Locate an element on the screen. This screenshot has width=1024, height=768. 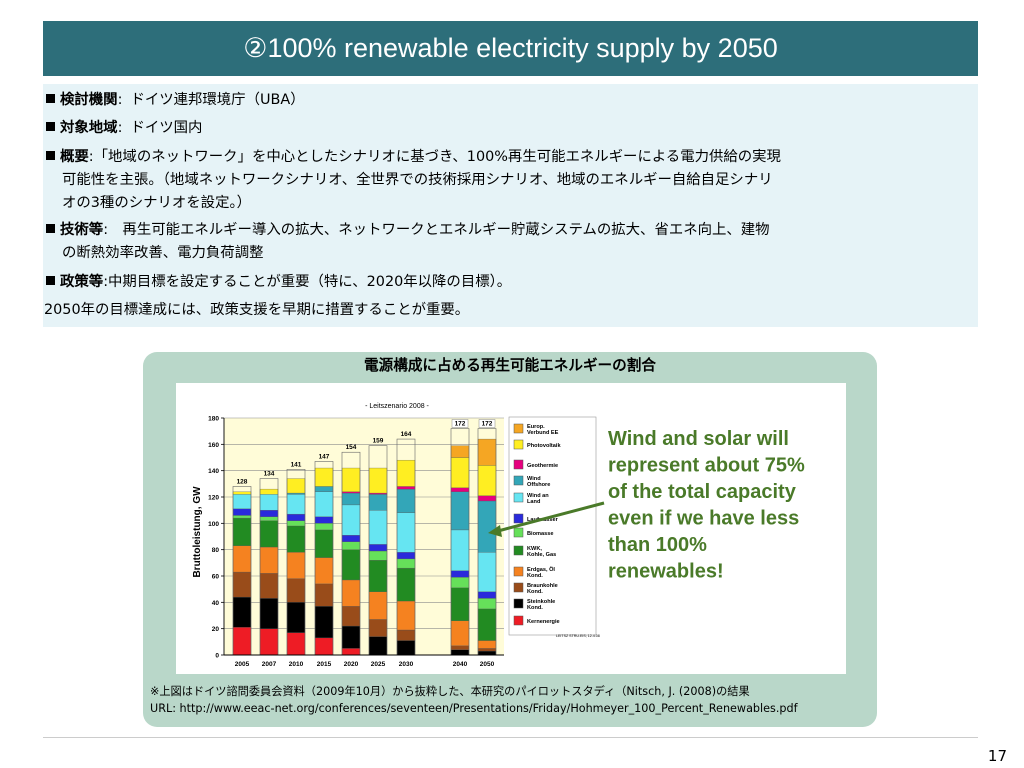
info-region-sep: : is located at coordinates (120, 128).